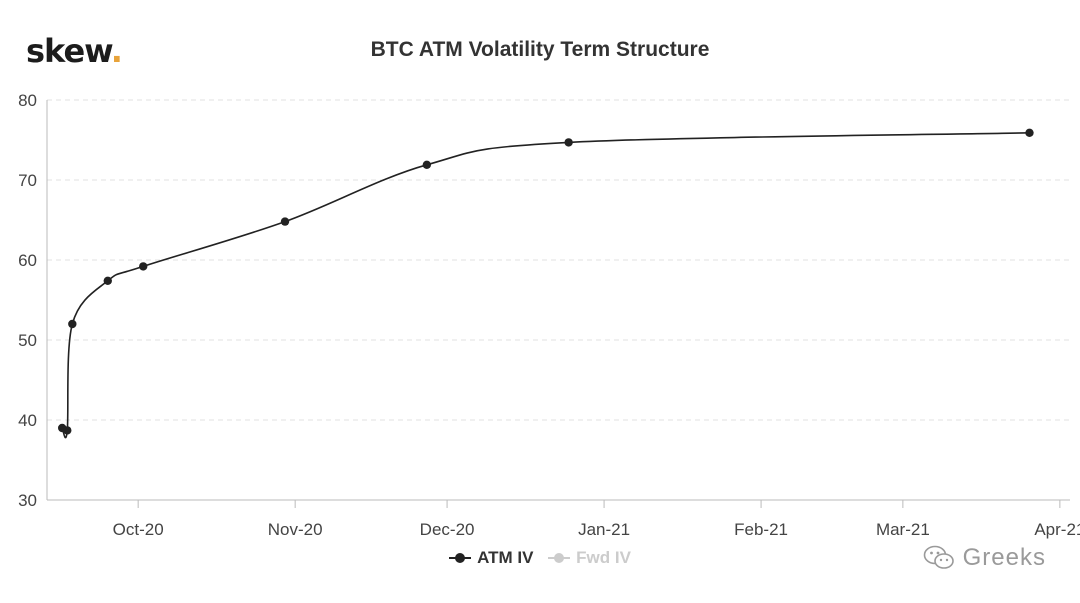  I want to click on skew-logo: skew., so click(74, 51).